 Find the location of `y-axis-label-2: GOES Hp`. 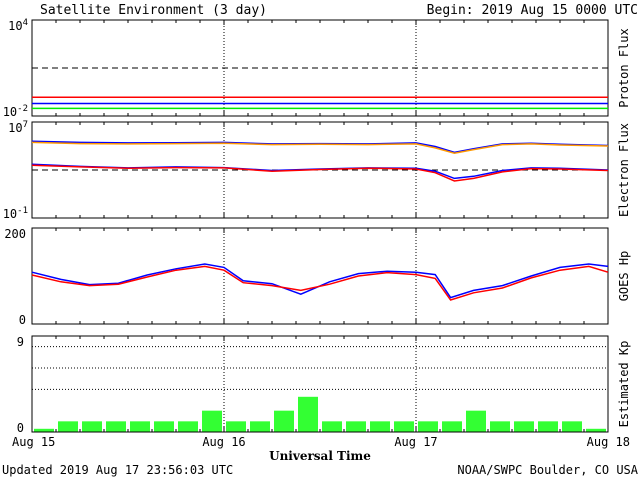

y-axis-label-2: GOES Hp is located at coordinates (624, 276).